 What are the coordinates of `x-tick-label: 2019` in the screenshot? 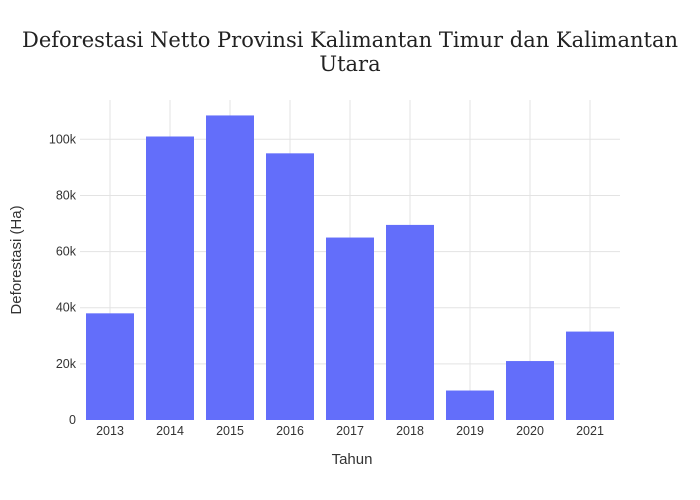 It's located at (470, 431).